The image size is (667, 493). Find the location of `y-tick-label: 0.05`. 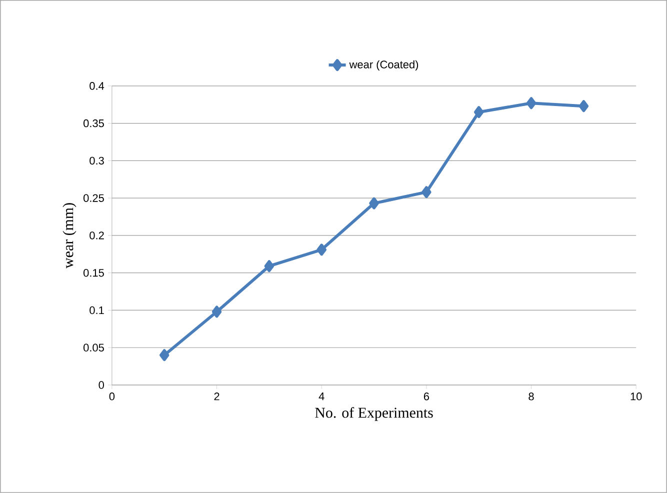

y-tick-label: 0.05 is located at coordinates (94, 348).